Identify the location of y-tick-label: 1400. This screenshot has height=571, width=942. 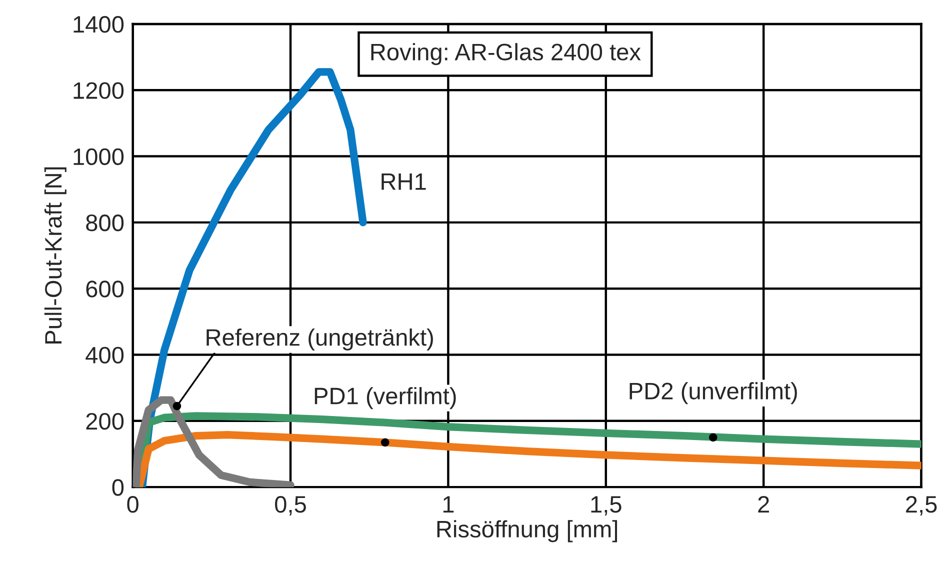
(99, 24).